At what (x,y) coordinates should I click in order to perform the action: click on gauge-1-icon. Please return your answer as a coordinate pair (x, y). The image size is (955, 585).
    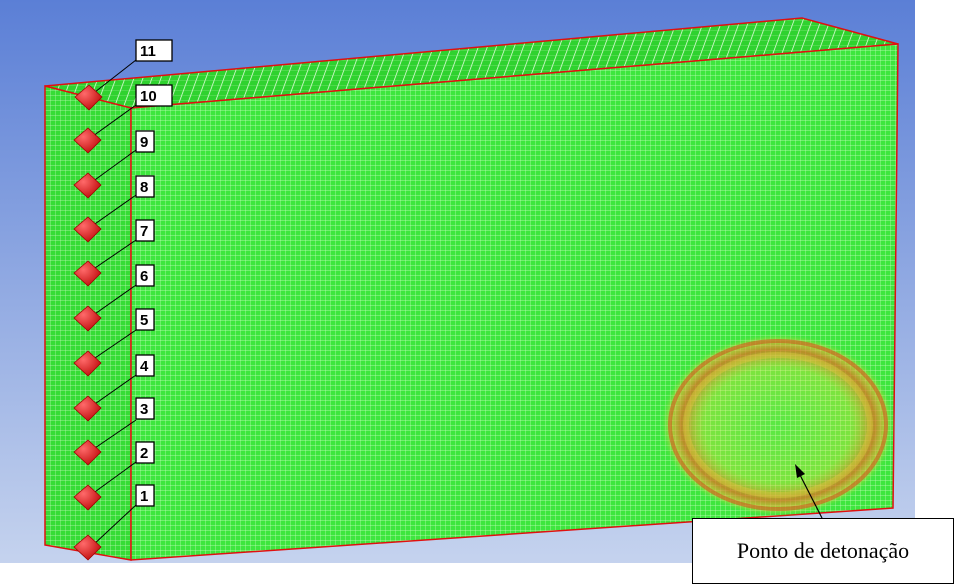
    Looking at the image, I should click on (87, 547).